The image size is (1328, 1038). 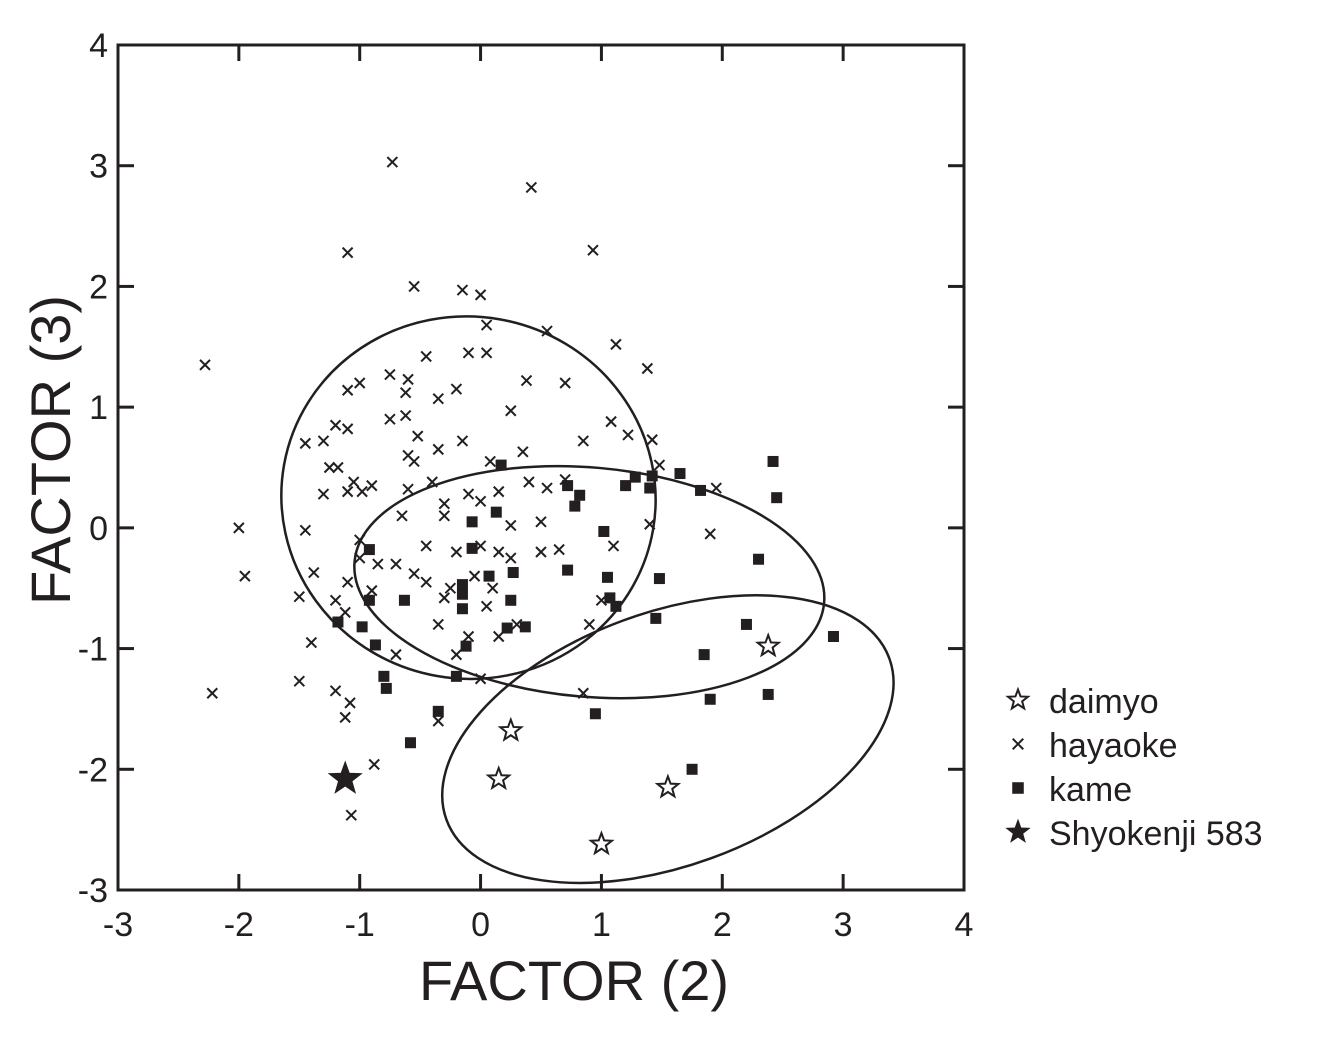 I want to click on x-tick-label: 3, so click(x=843, y=925).